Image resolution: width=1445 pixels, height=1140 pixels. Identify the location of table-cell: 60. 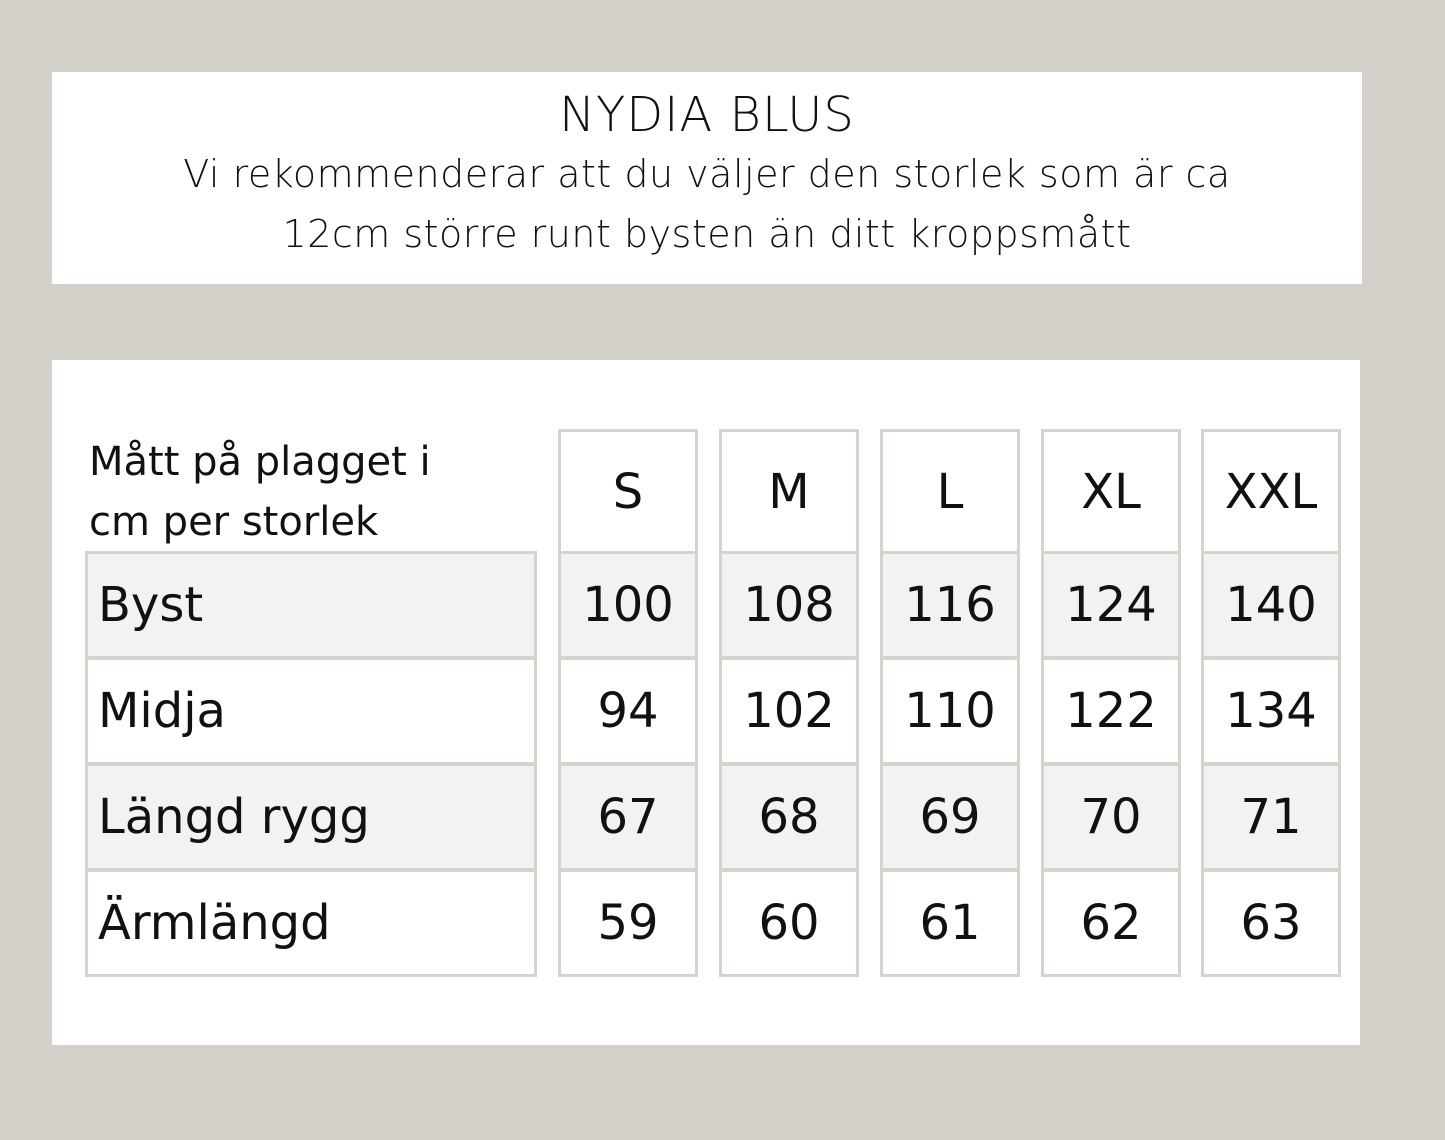
(789, 923).